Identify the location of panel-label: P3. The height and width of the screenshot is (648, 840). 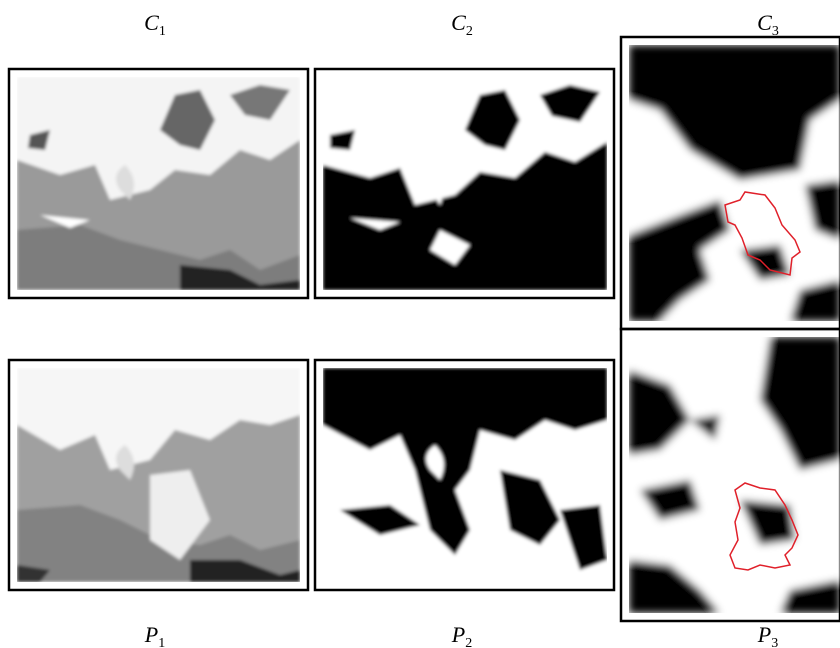
(767, 635).